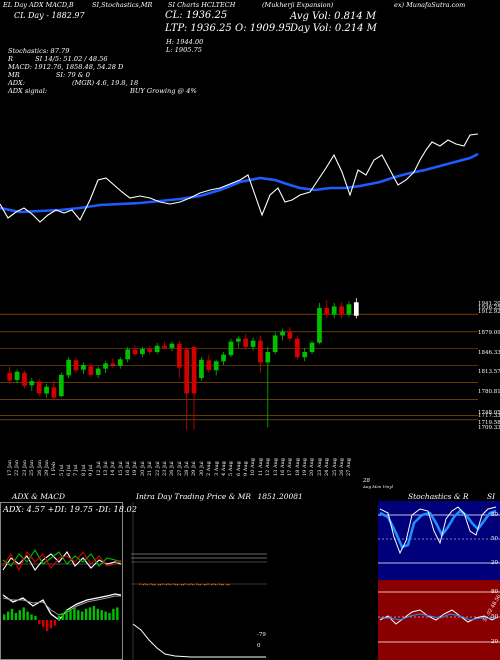 The image size is (500, 660). I want to click on adx-signal-value: BUY Growing @ 4%, so click(163, 91).